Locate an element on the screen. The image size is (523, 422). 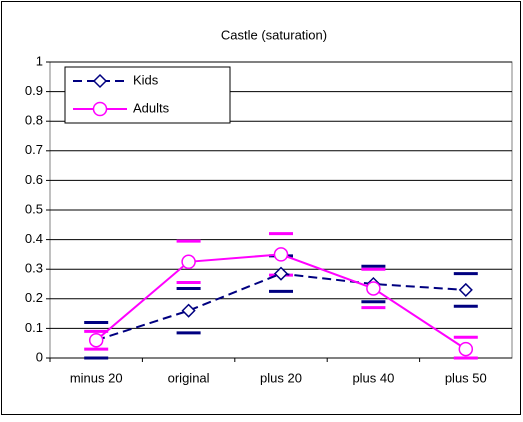
y-tick-label: 1 is located at coordinates (39, 60).